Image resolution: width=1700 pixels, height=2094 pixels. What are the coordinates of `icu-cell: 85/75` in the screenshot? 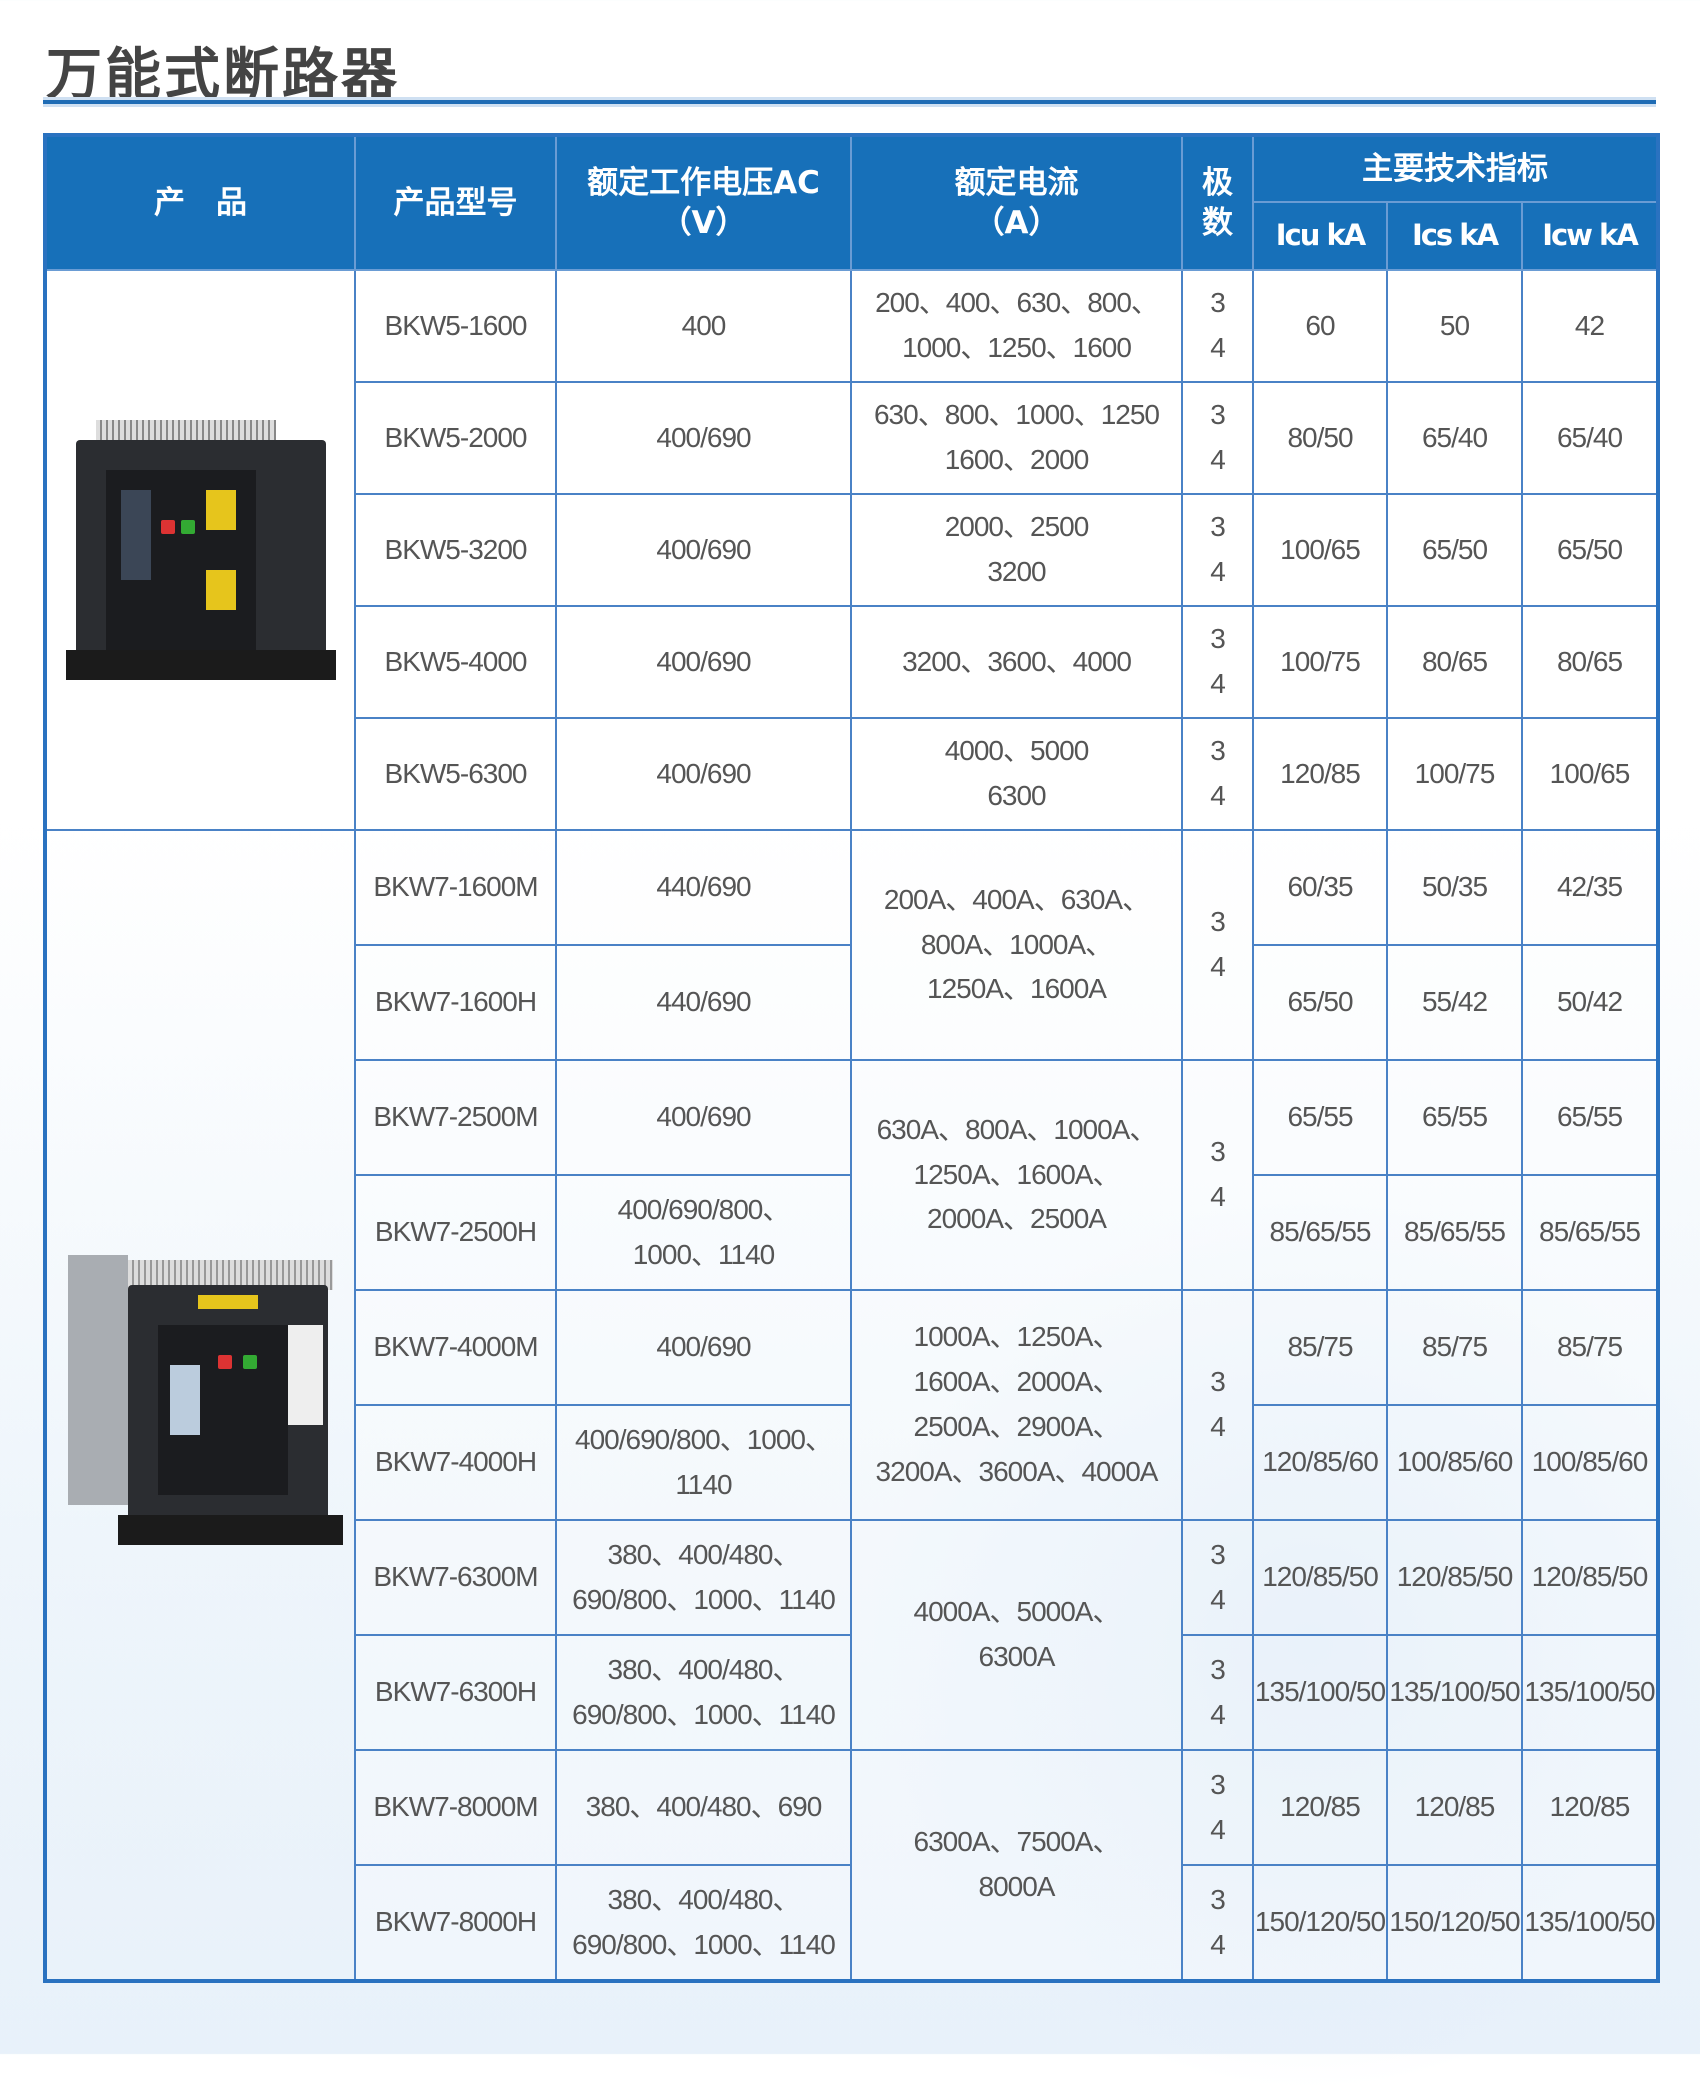 It's located at (1320, 1347).